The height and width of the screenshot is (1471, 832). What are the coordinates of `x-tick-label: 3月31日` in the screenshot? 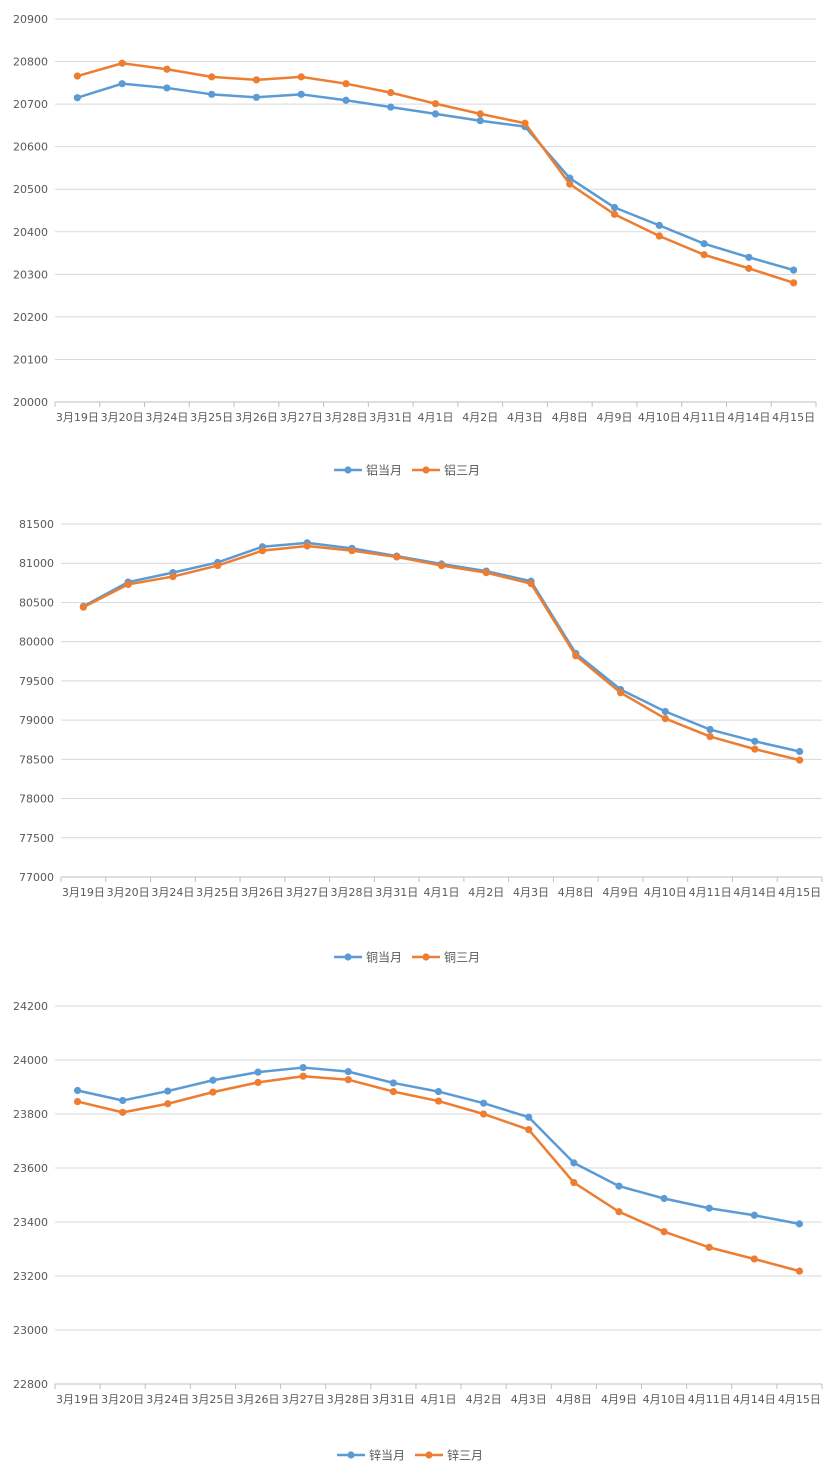 It's located at (393, 1399).